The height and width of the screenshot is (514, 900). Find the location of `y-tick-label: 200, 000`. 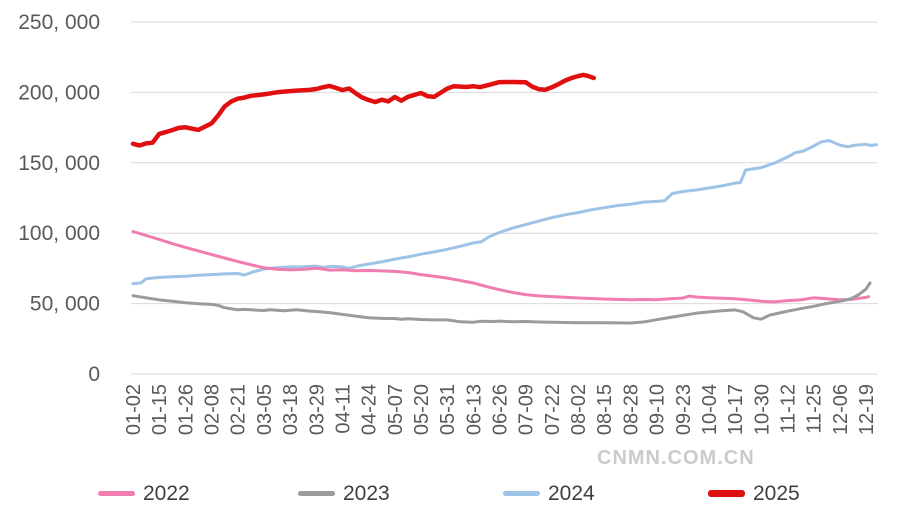

y-tick-label: 200, 000 is located at coordinates (59, 92).